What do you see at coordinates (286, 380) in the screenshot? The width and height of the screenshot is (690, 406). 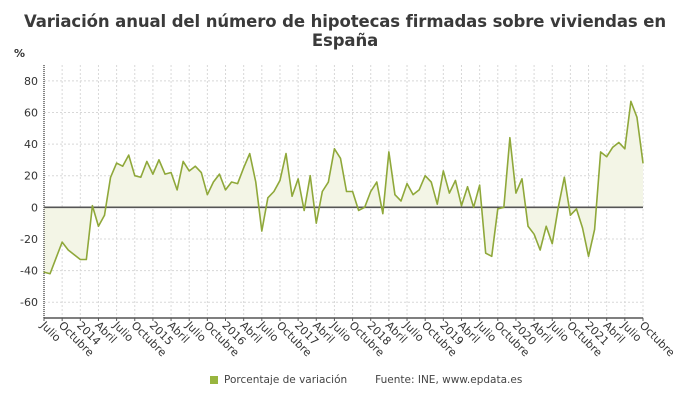 I see `legend-label: Porcentaje de variación` at bounding box center [286, 380].